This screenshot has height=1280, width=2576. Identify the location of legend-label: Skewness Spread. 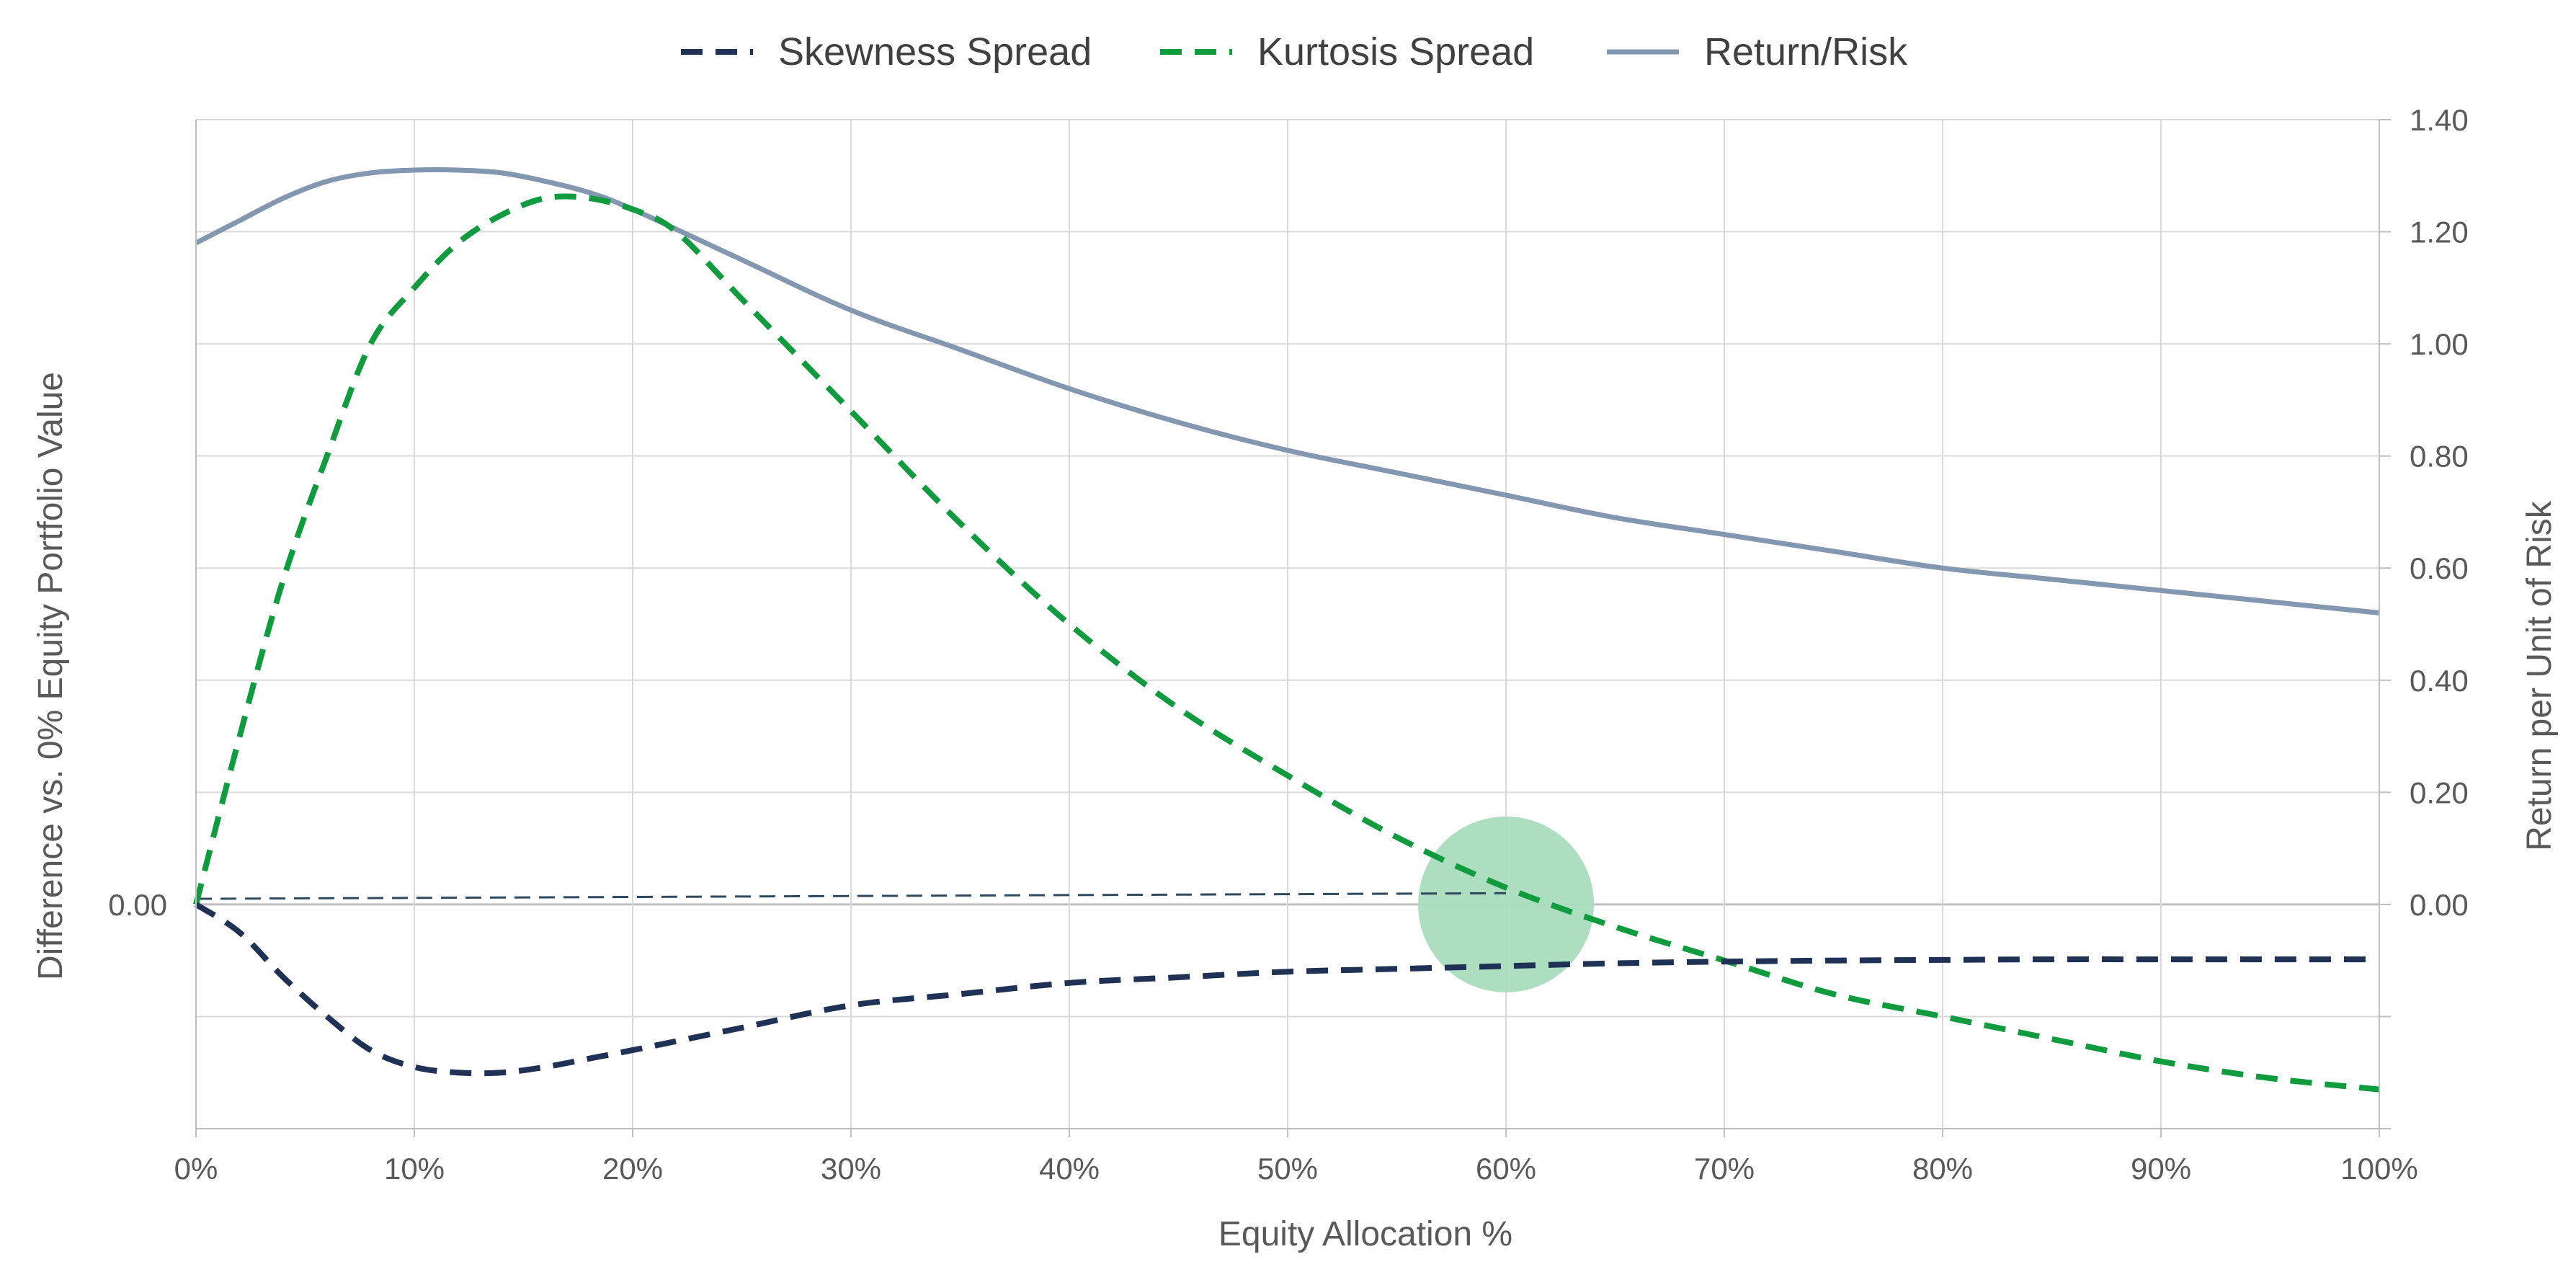
(935, 52).